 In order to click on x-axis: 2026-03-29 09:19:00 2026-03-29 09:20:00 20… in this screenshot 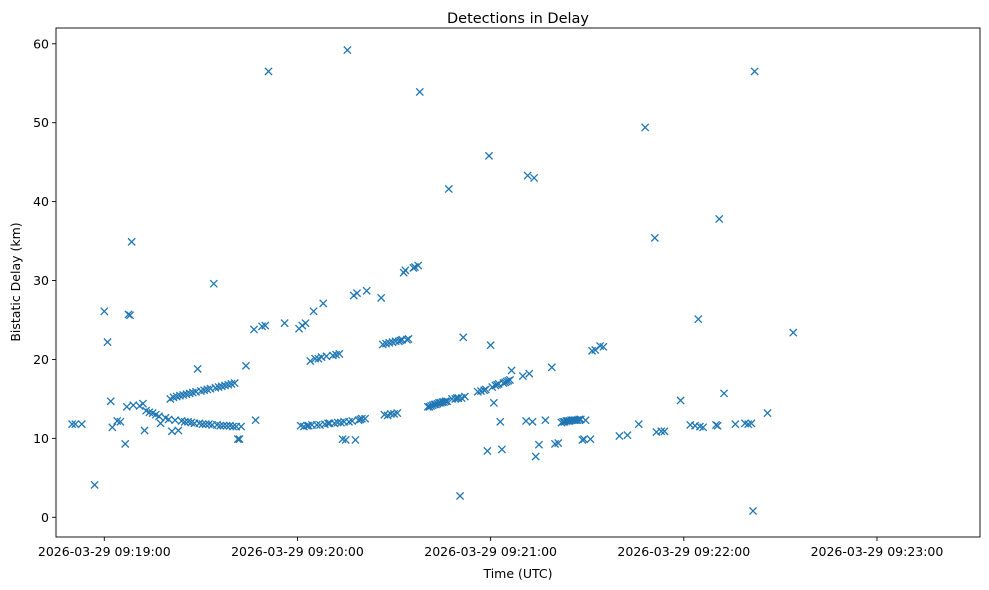, I will do `click(490, 548)`.